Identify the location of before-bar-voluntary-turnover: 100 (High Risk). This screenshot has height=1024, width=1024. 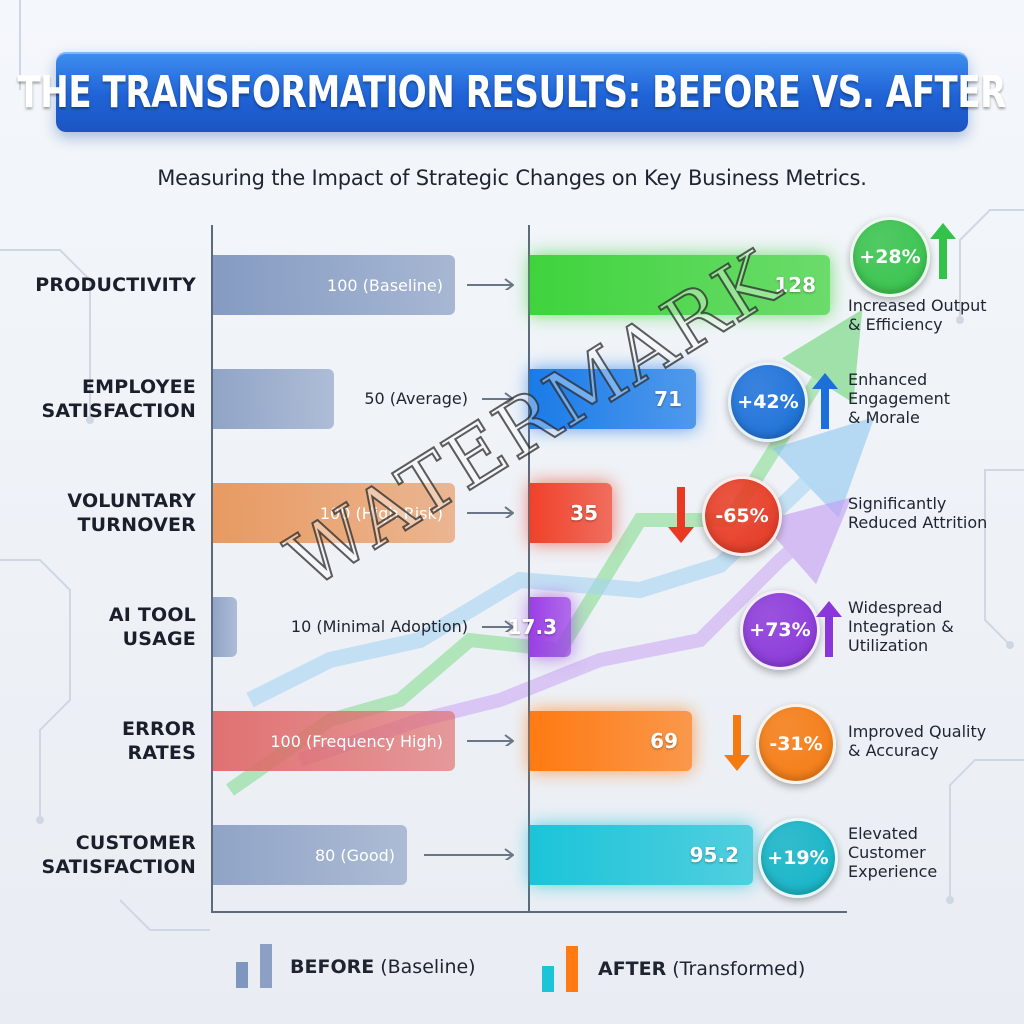
(334, 513).